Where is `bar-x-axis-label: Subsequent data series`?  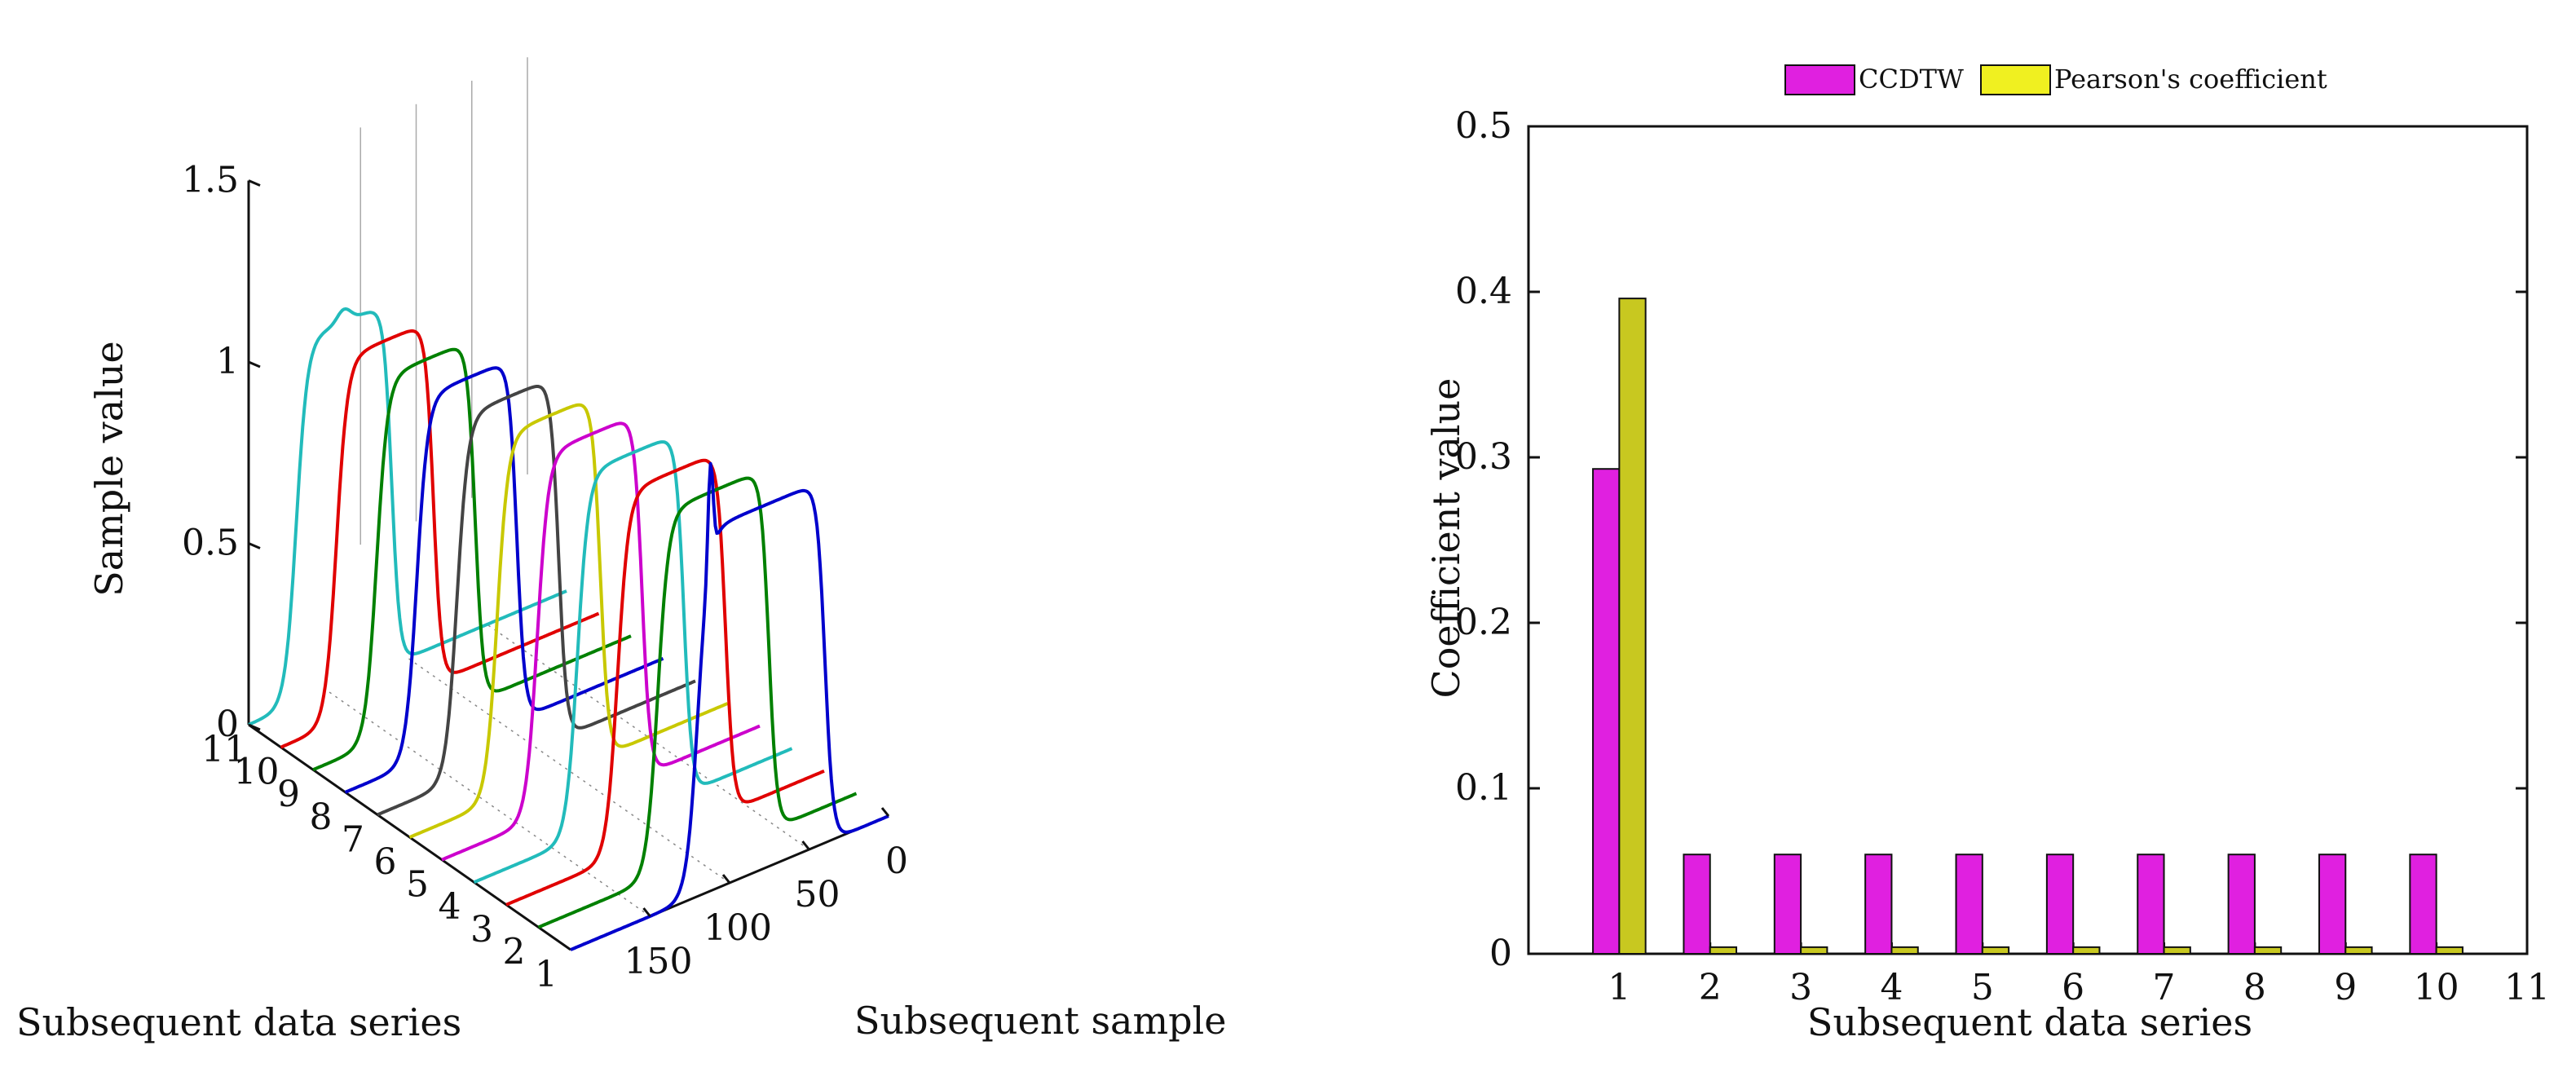 bar-x-axis-label: Subsequent data series is located at coordinates (2029, 1022).